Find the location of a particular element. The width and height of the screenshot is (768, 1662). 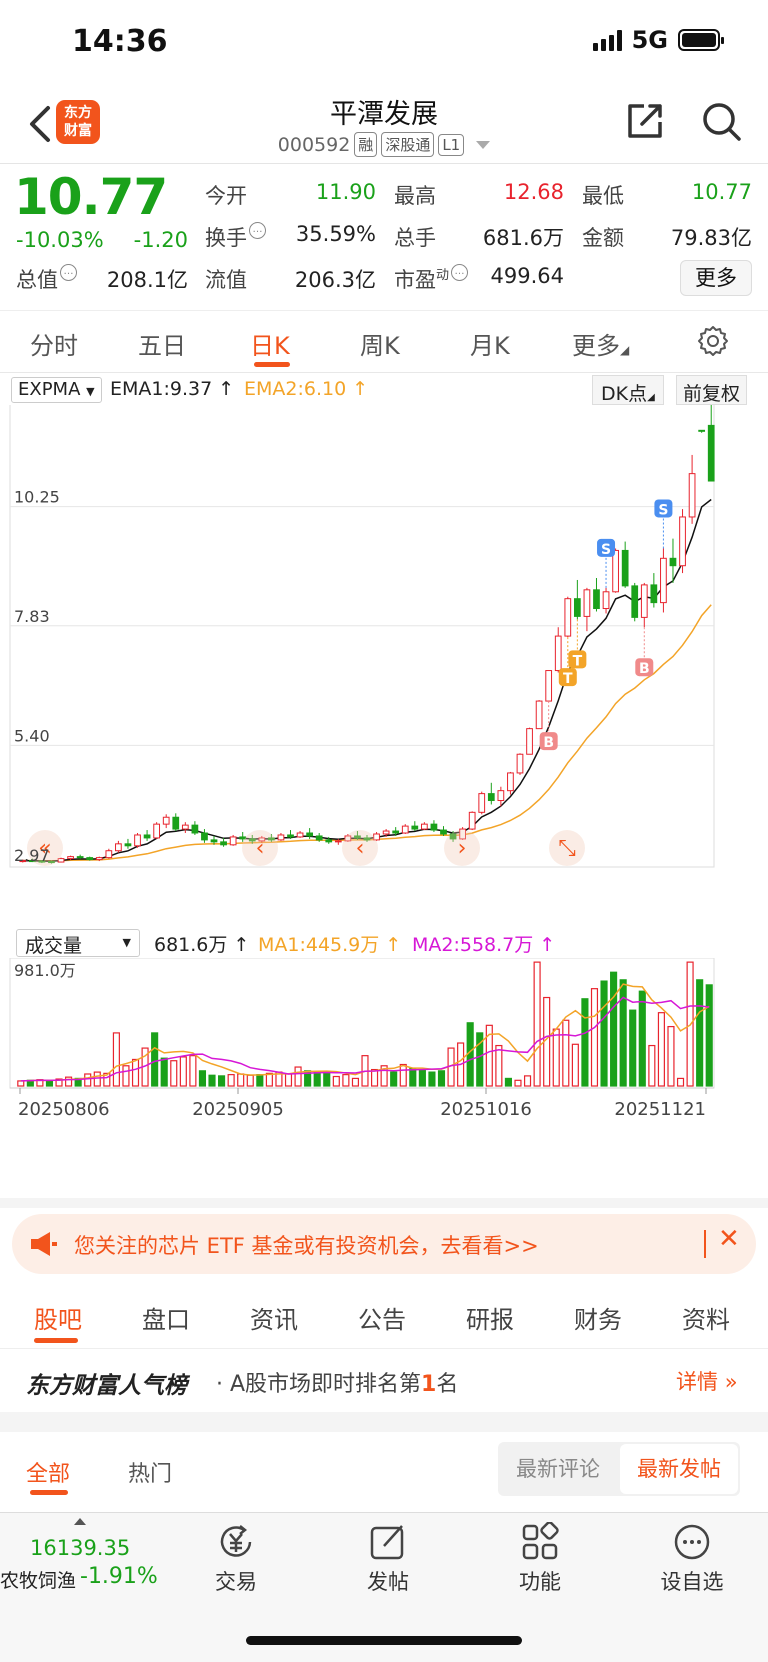

settings-gear-icon is located at coordinates (713, 341).